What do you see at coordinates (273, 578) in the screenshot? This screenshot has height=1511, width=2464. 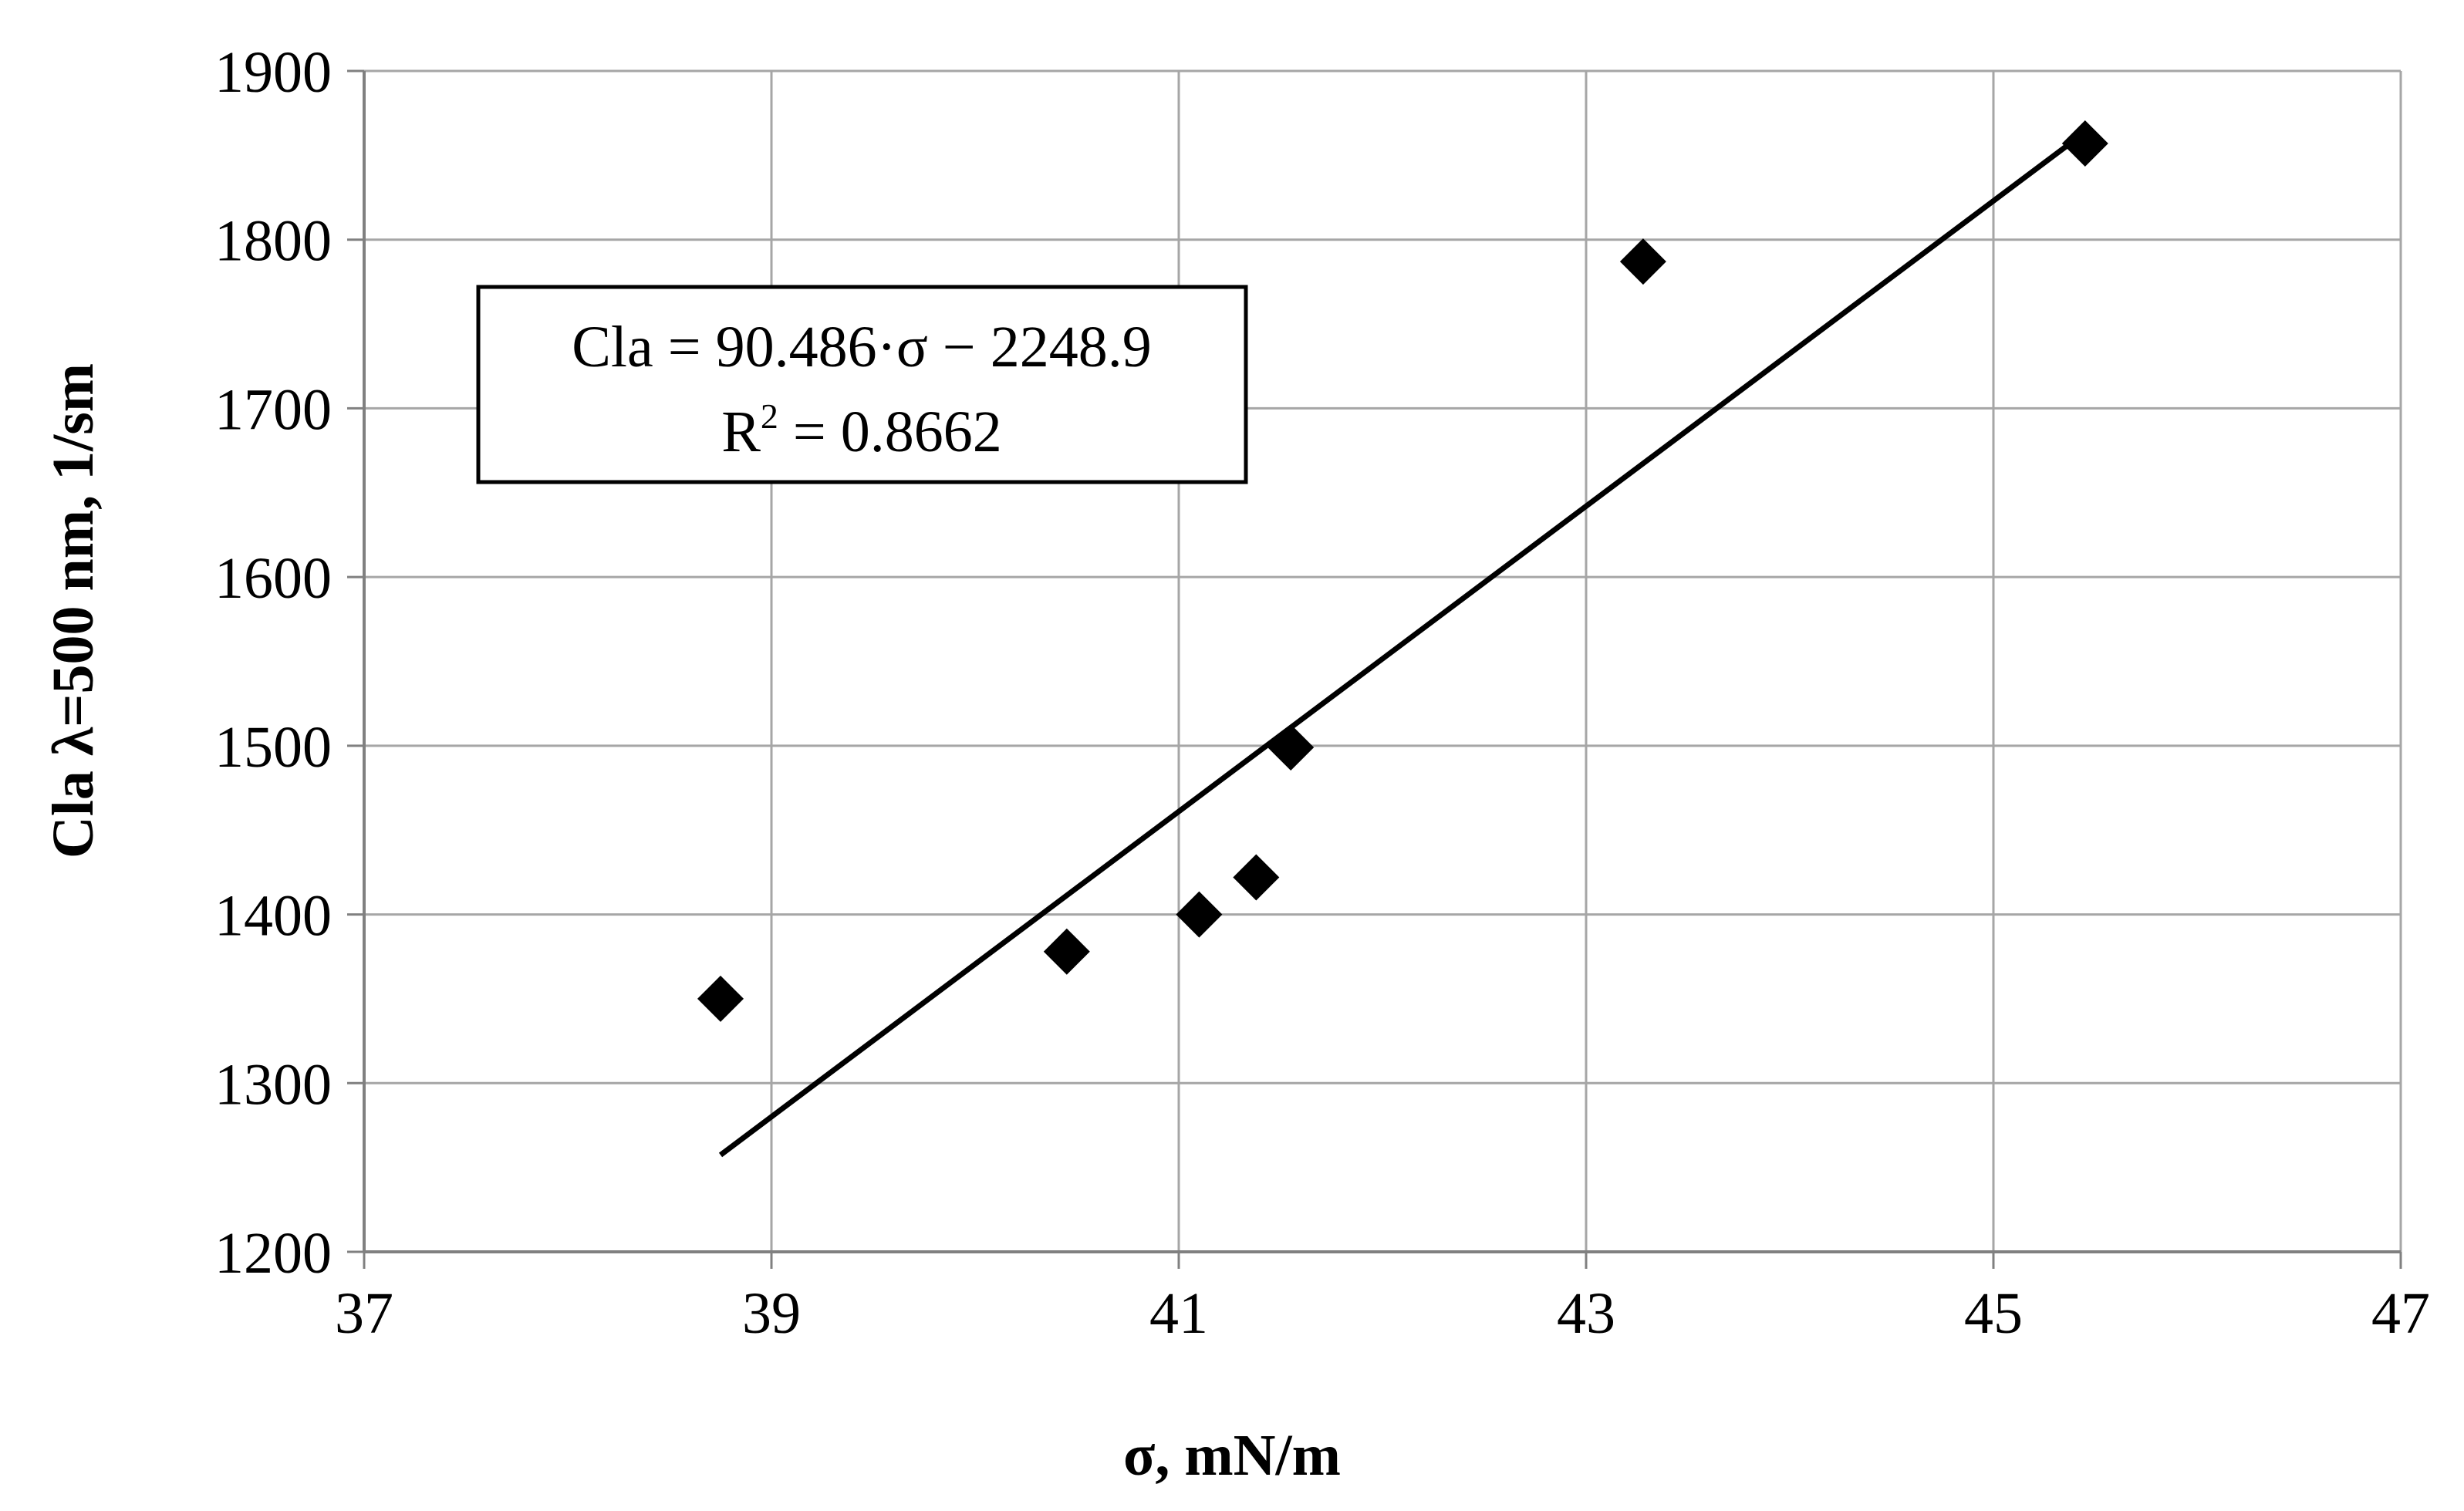 I see `y-tick-label: 1600` at bounding box center [273, 578].